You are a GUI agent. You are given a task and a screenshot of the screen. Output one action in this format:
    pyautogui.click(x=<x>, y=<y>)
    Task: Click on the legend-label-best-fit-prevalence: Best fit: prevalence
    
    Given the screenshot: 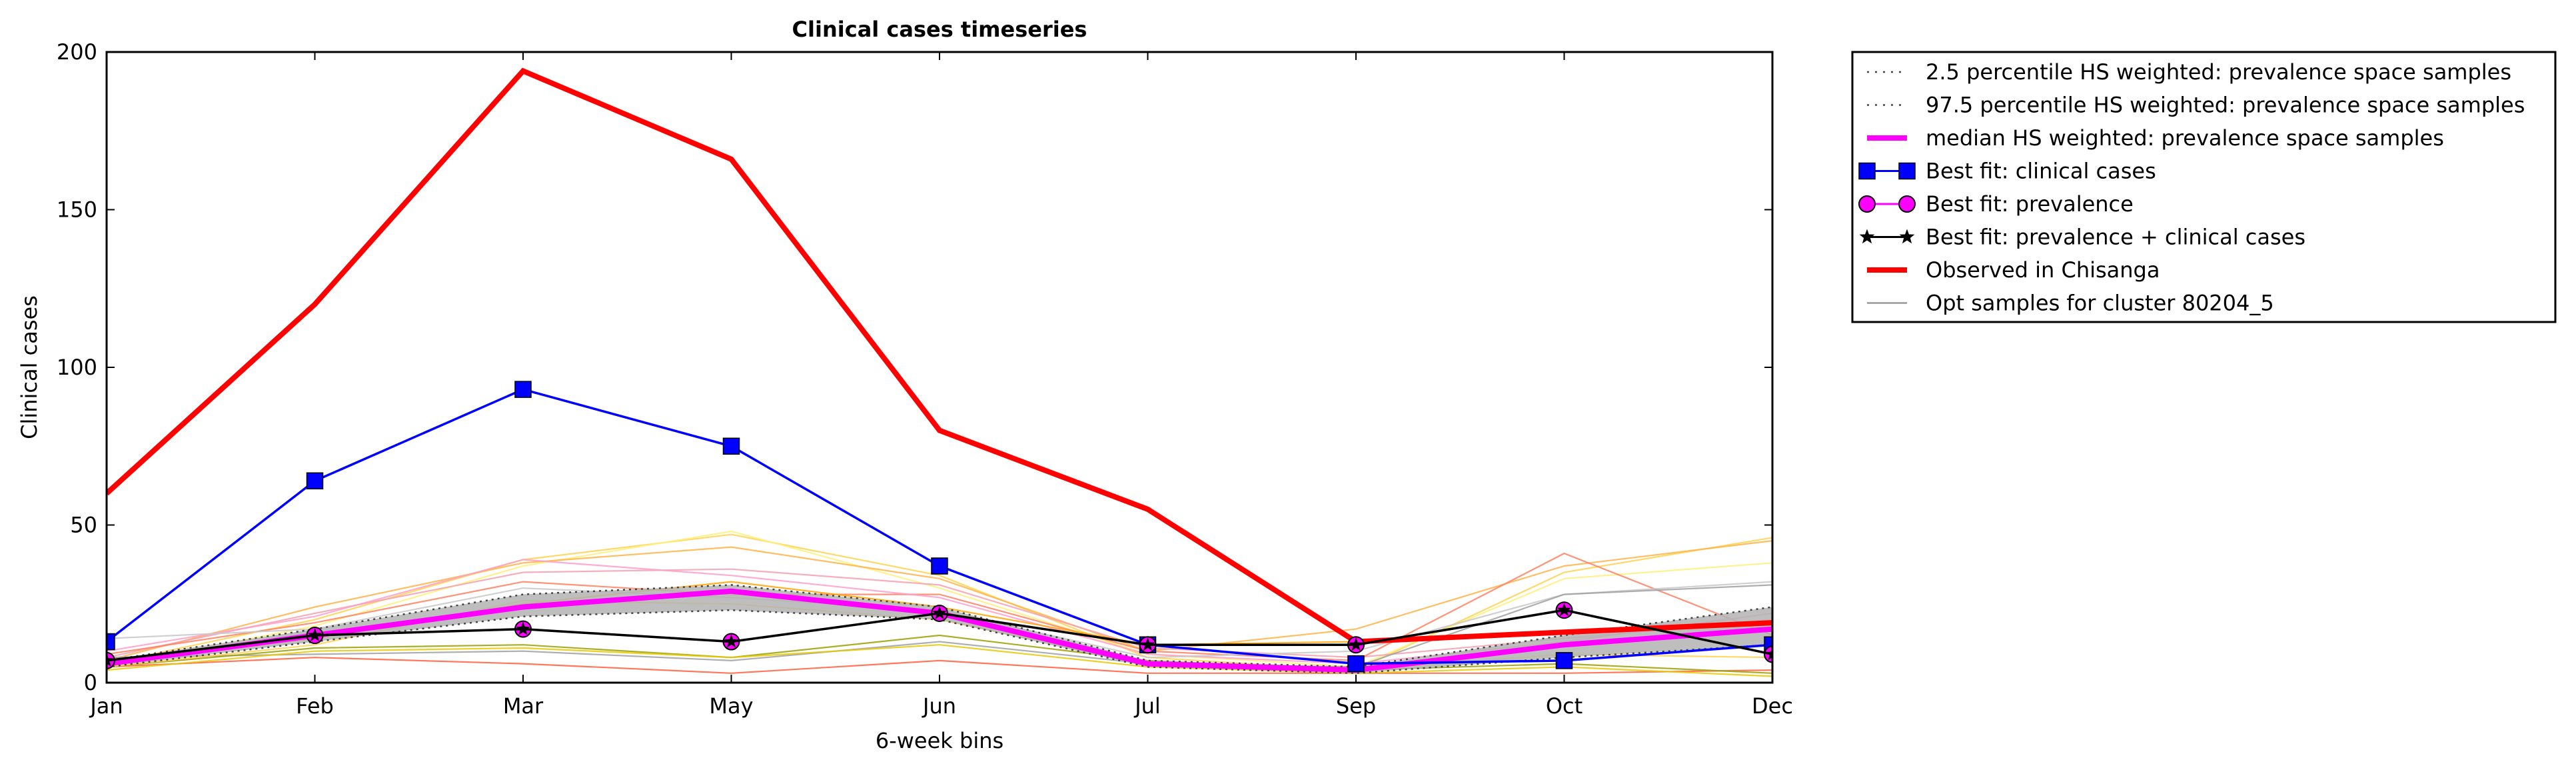 What is the action you would take?
    pyautogui.click(x=2030, y=204)
    